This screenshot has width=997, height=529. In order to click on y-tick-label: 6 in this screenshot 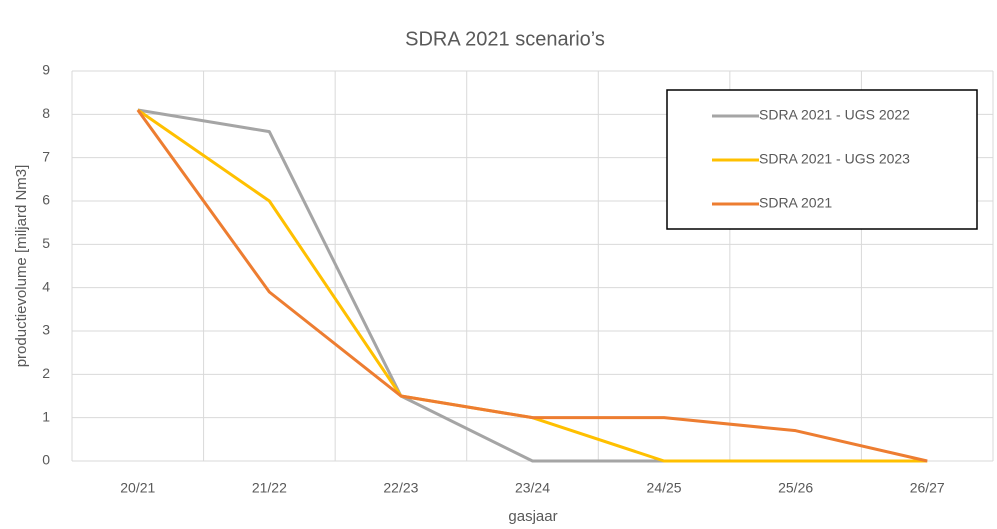, I will do `click(46, 200)`.